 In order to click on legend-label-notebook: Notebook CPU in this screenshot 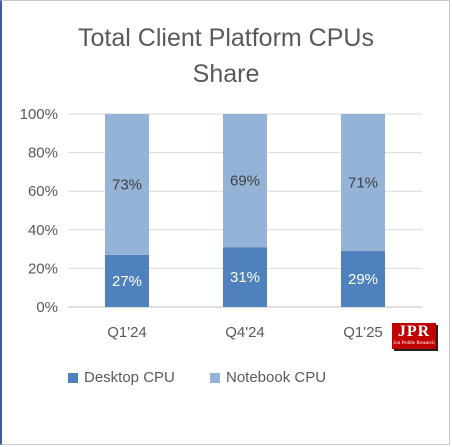, I will do `click(276, 377)`.